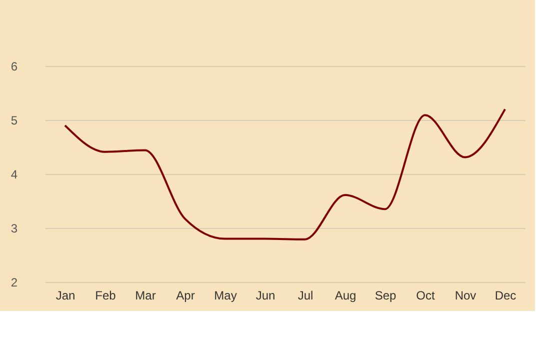 Image resolution: width=559 pixels, height=350 pixels. What do you see at coordinates (306, 295) in the screenshot?
I see `x-tick-label: Jul` at bounding box center [306, 295].